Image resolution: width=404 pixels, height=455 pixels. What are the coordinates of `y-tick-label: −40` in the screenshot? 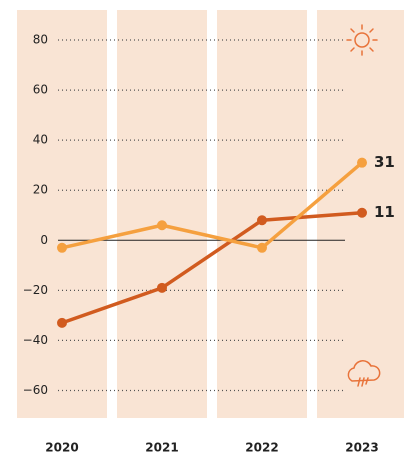 It's located at (35, 340).